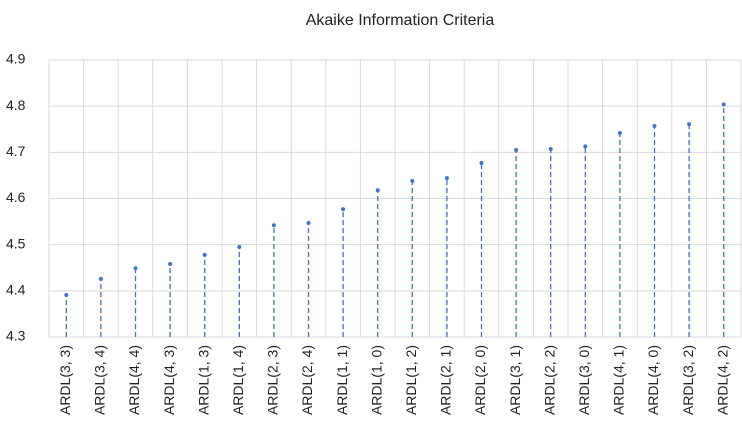  What do you see at coordinates (400, 20) in the screenshot?
I see `chart-title: Akaike Information Criteria` at bounding box center [400, 20].